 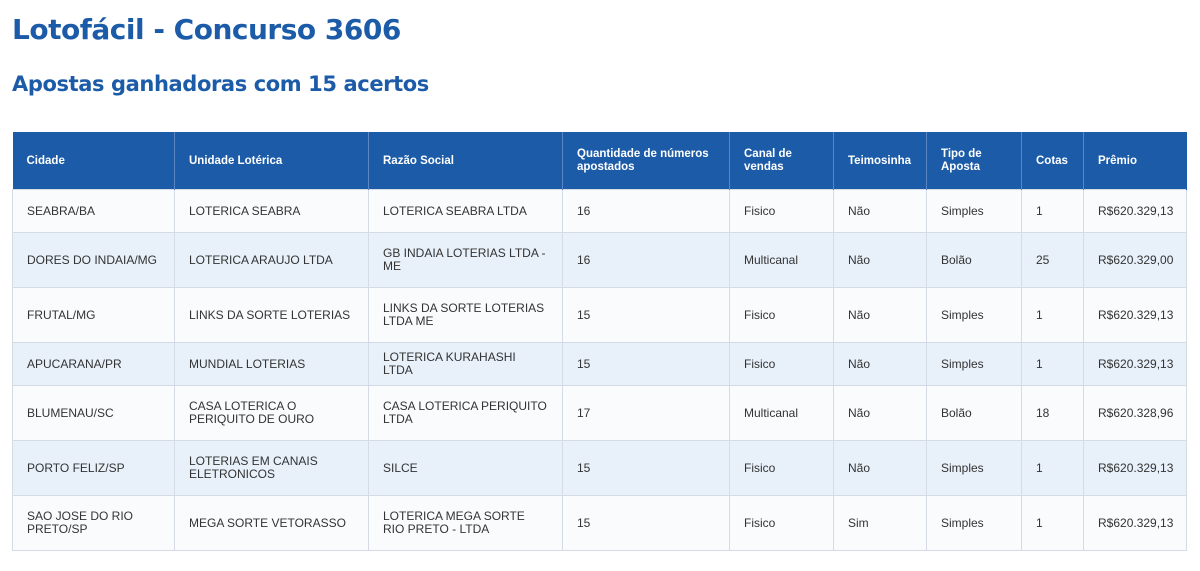 I want to click on cell-cidade: FRUTAL/MG, so click(x=93, y=315).